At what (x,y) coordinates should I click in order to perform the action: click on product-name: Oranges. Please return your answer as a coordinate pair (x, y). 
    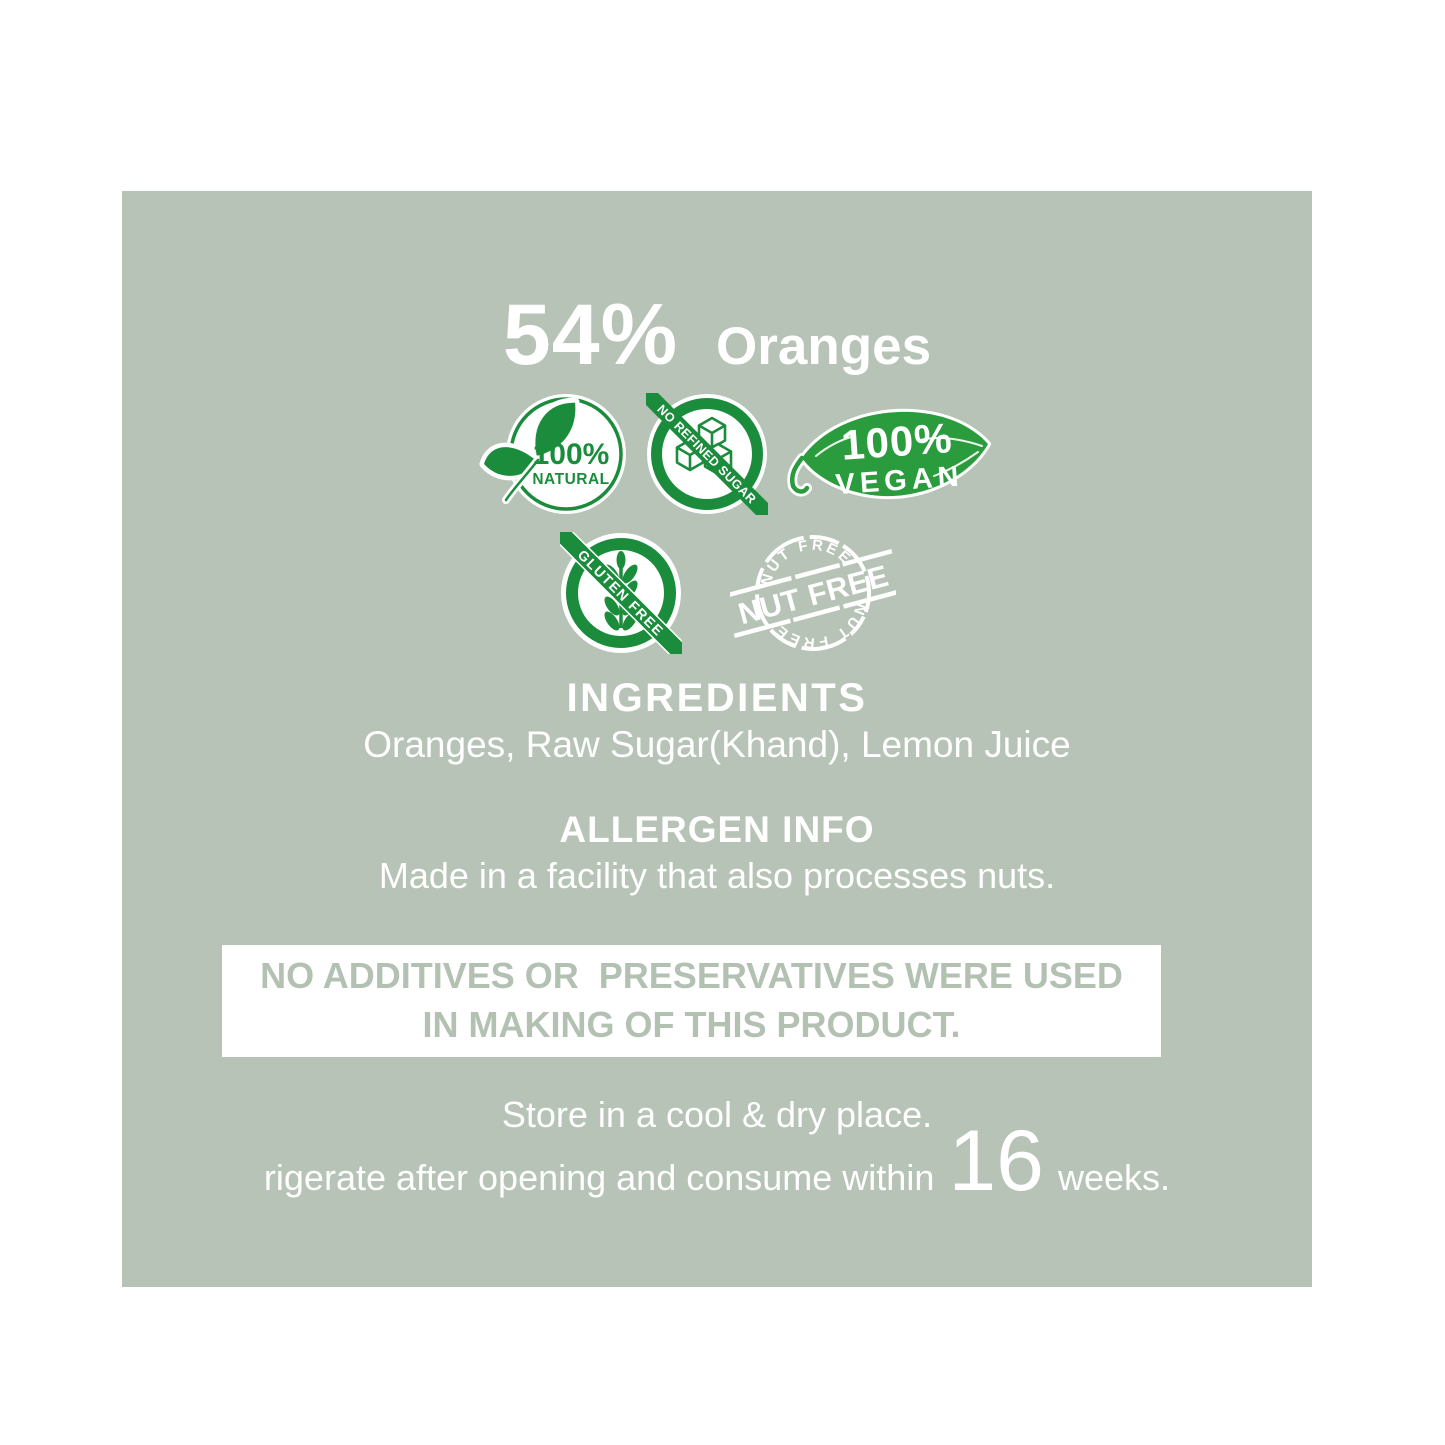
    Looking at the image, I should click on (824, 346).